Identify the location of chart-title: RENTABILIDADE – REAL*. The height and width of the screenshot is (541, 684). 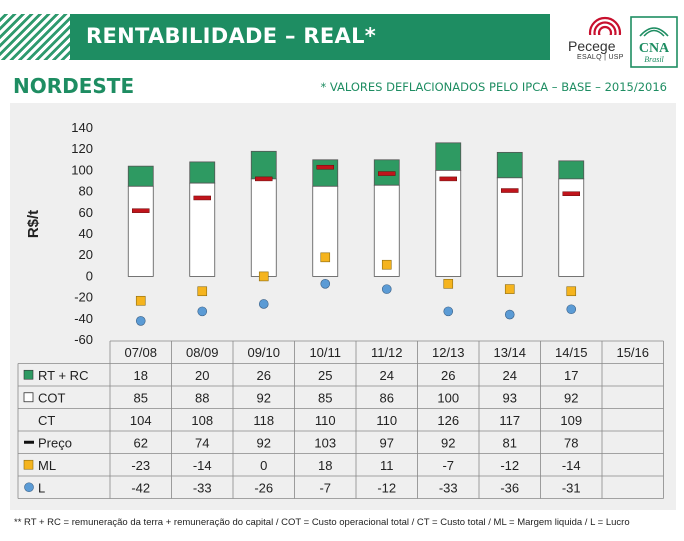
(231, 36).